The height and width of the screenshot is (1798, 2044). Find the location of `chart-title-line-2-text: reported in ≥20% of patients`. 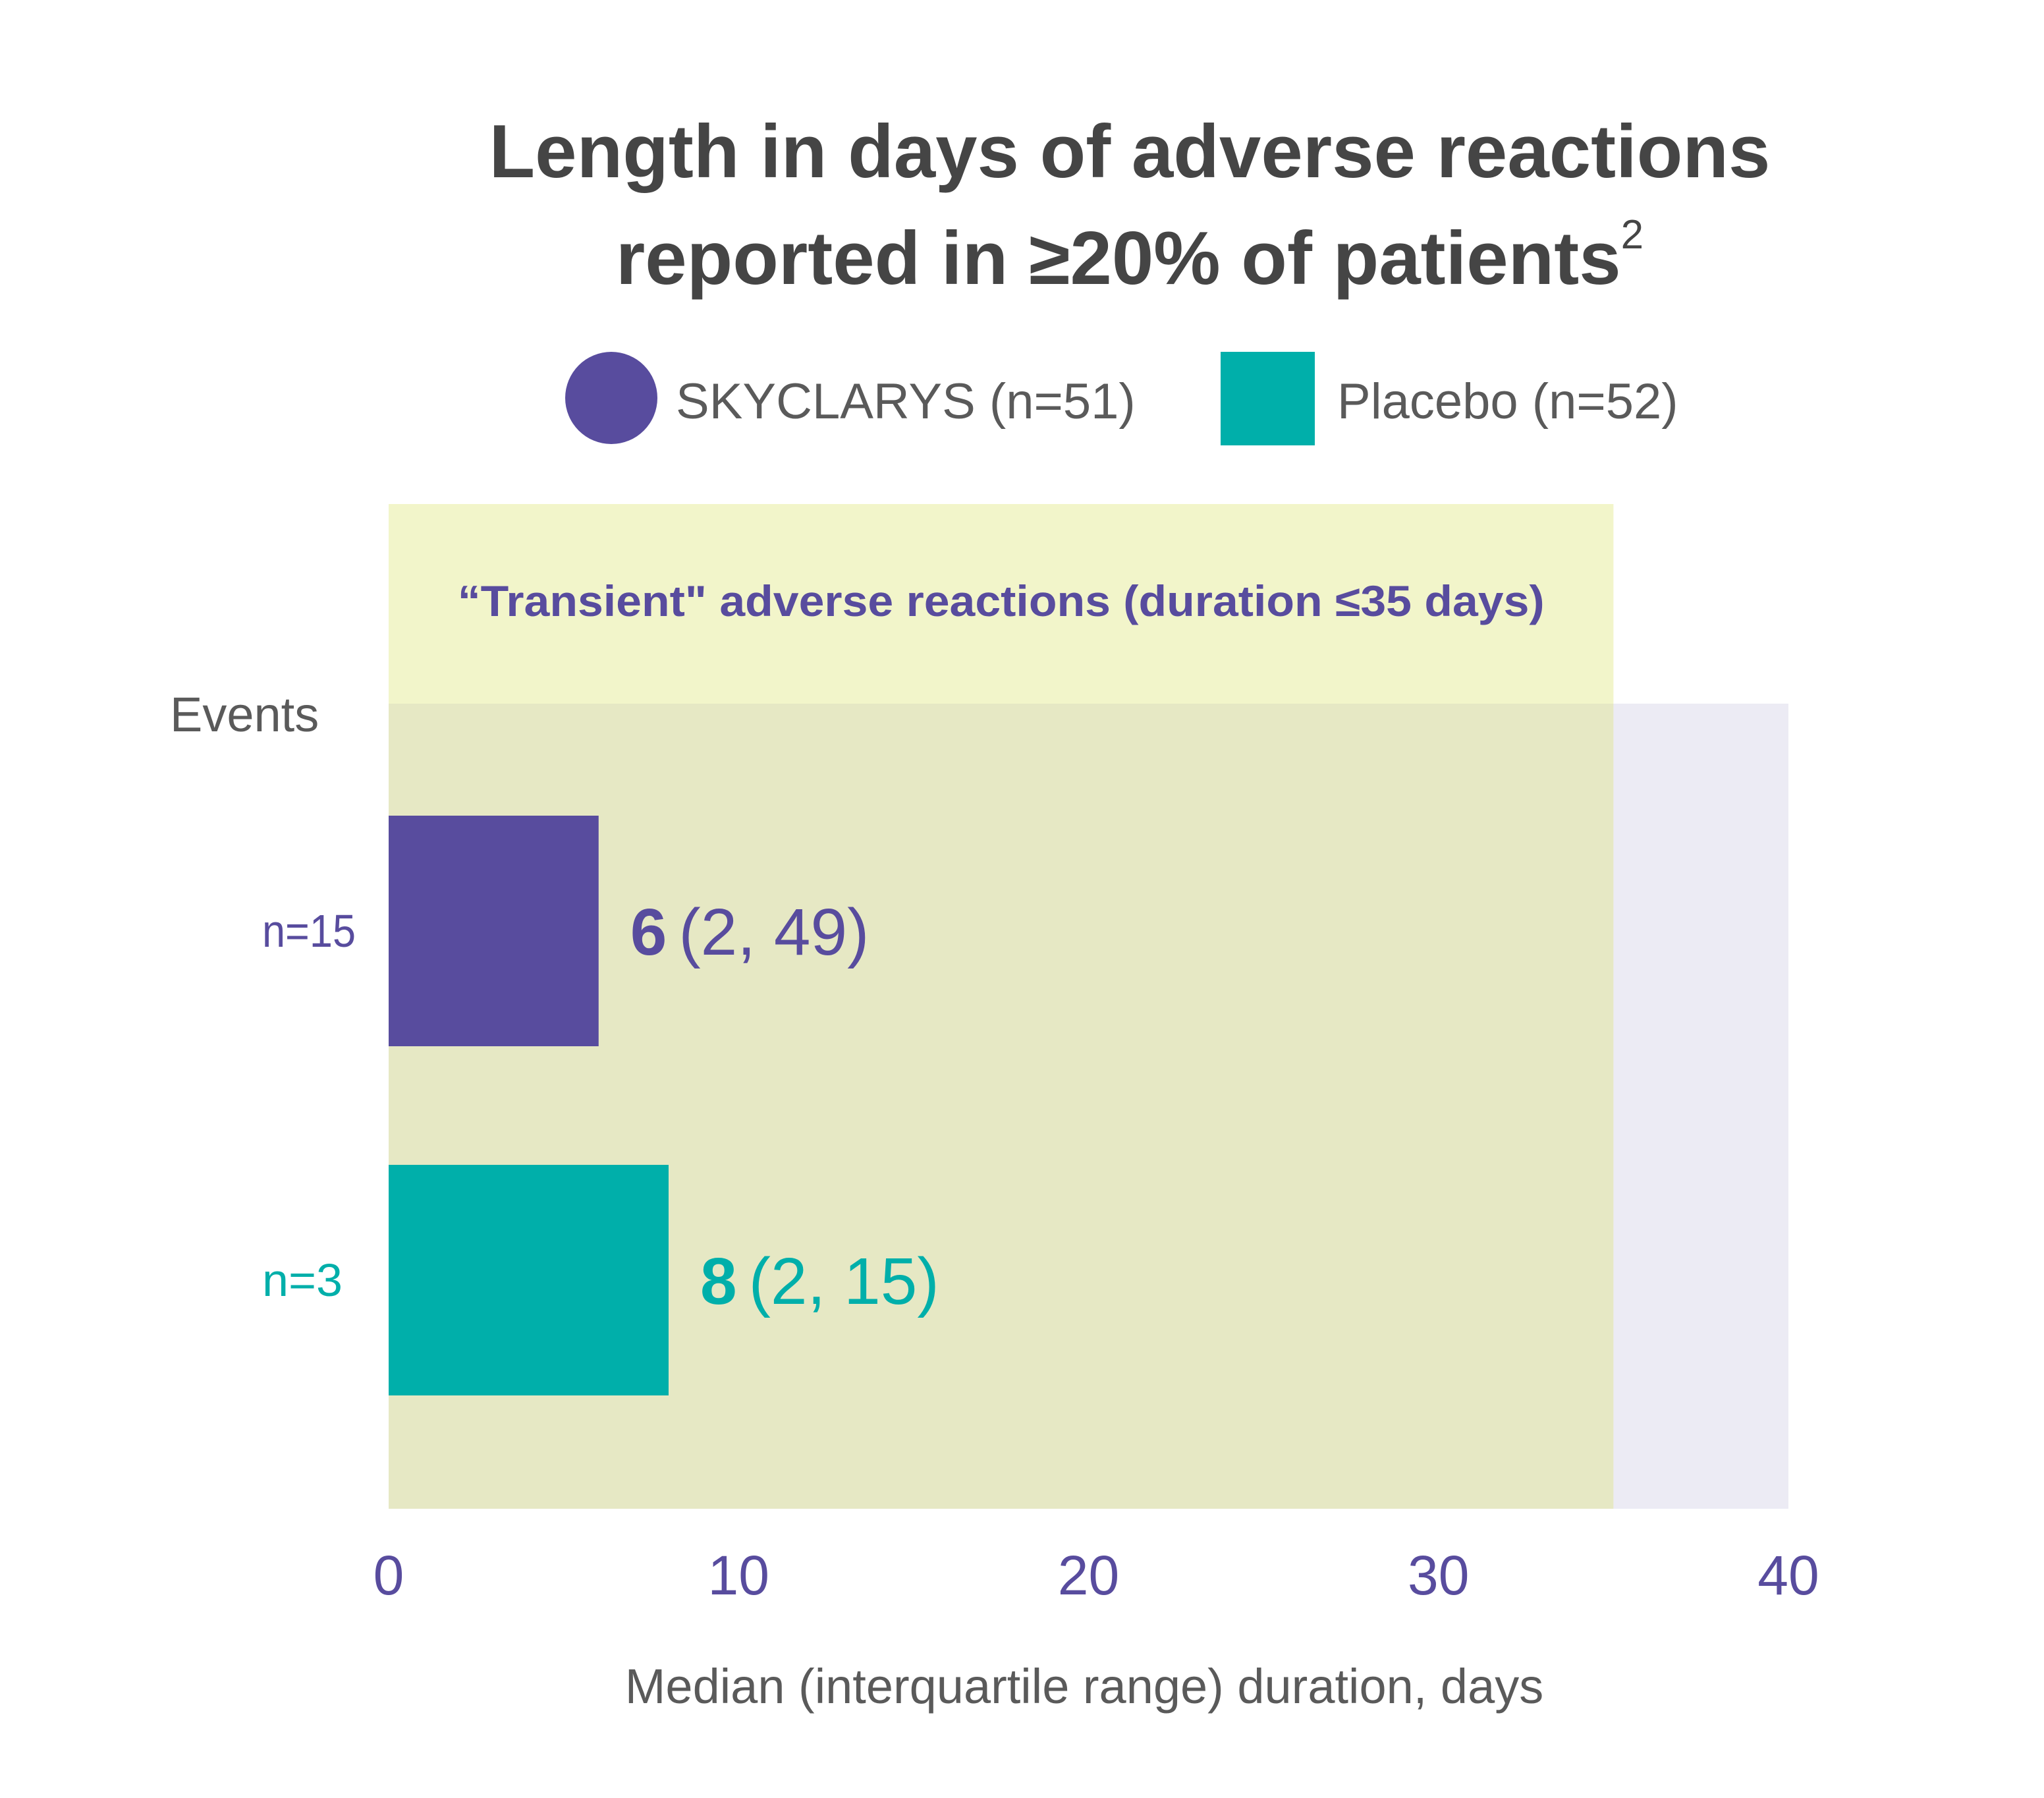

chart-title-line-2-text: reported in ≥20% of patients is located at coordinates (1118, 258).